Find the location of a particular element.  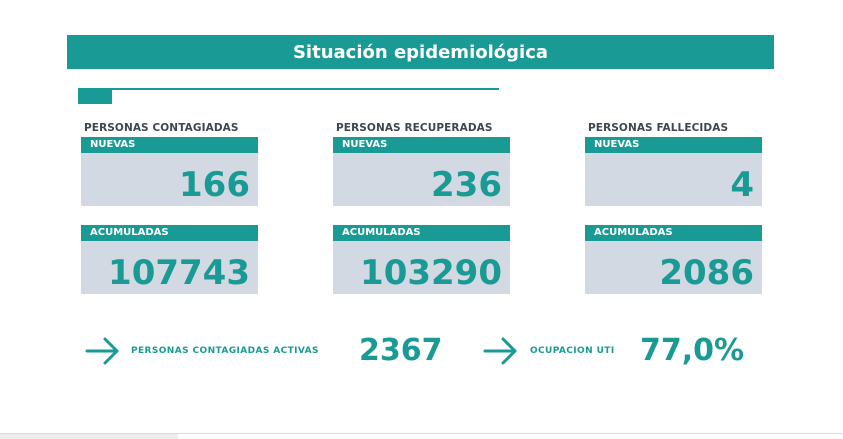

acumuladas-fallecidas-card: ACUMULADAS 2086 is located at coordinates (673, 259).